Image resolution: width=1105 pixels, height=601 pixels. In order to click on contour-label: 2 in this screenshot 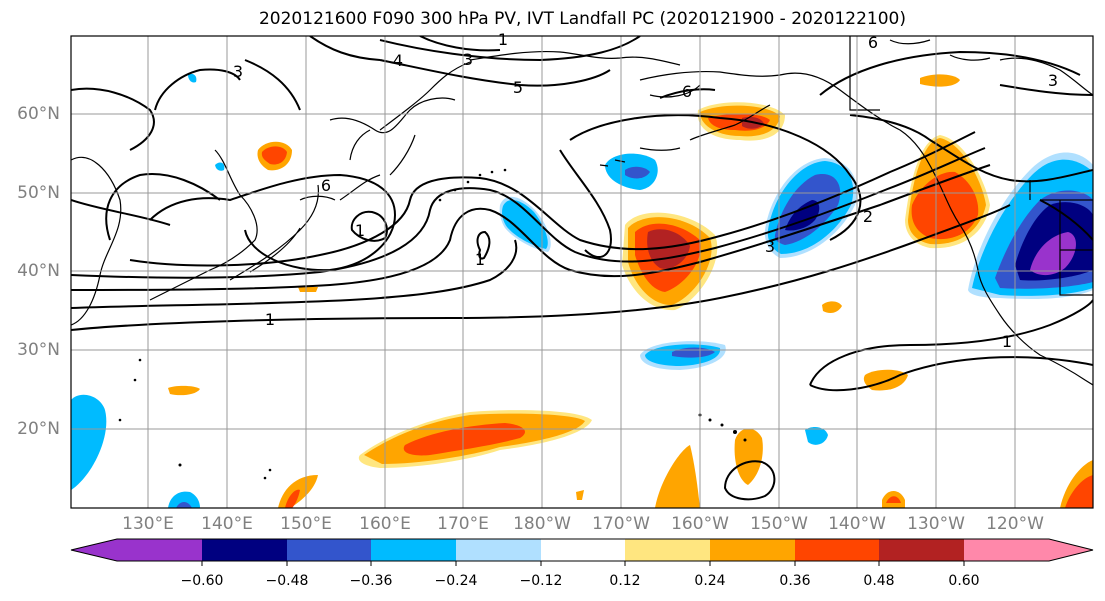, I will do `click(868, 216)`.